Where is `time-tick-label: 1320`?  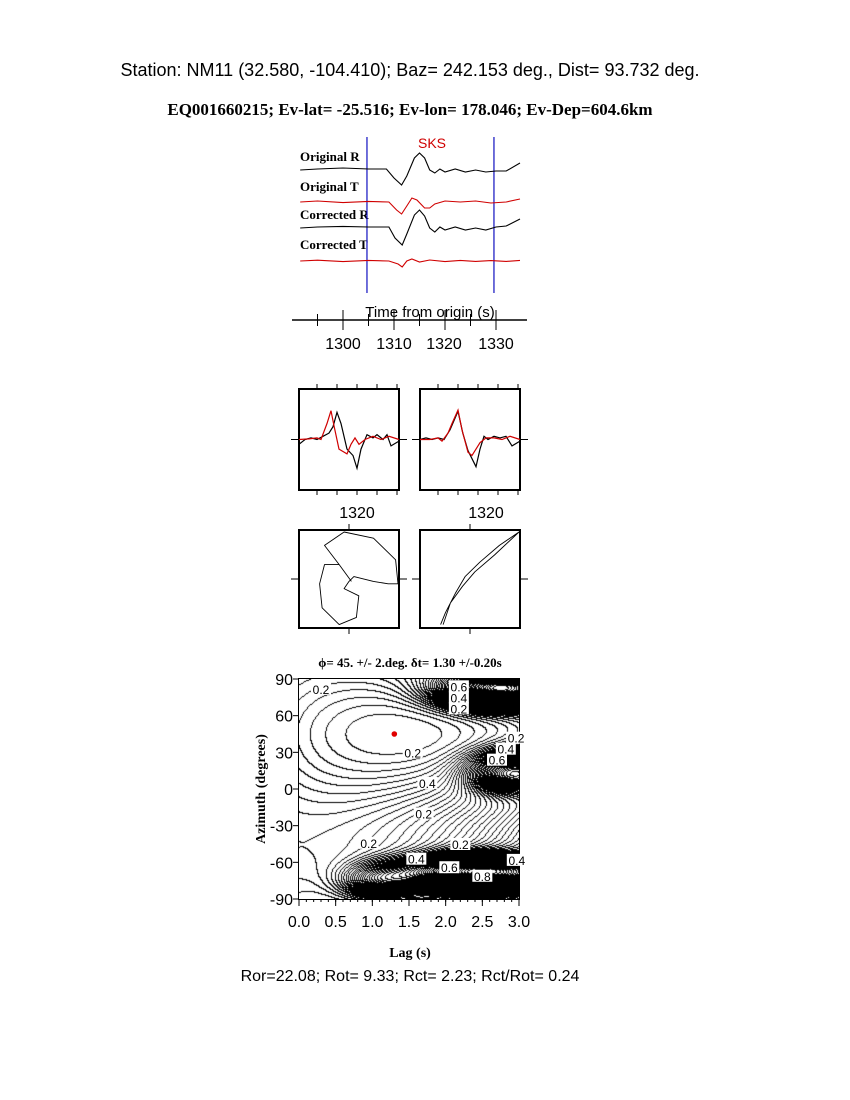 time-tick-label: 1320 is located at coordinates (444, 344).